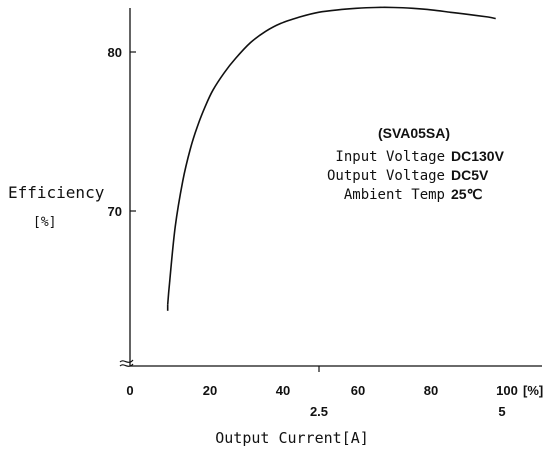 This screenshot has height=451, width=548. Describe the element at coordinates (467, 194) in the screenshot. I see `annotation-value-ambient-temp: 25℃` at that location.